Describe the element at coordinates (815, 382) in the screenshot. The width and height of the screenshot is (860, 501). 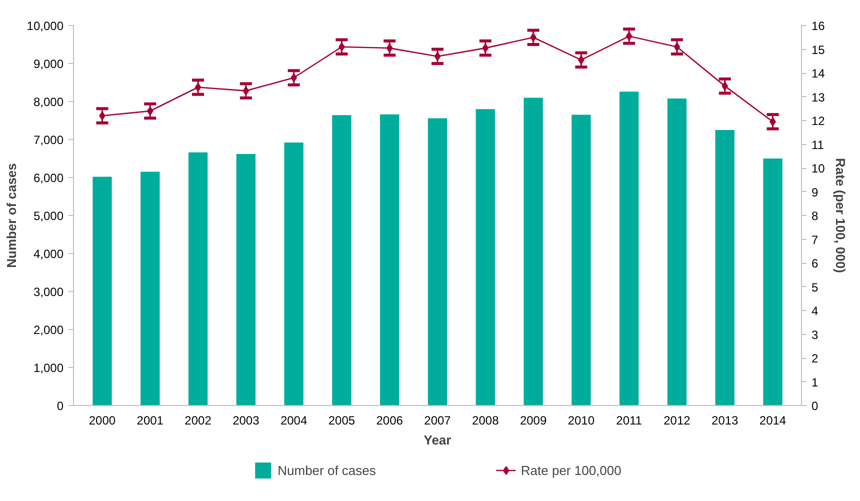
I see `y2-tick-label: 1` at that location.